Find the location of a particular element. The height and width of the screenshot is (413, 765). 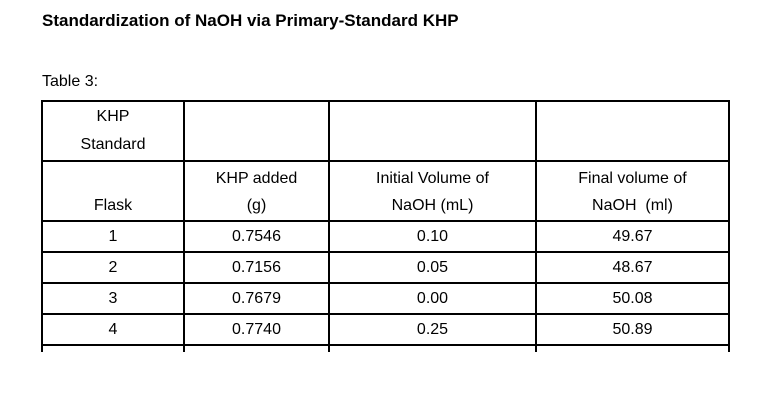

cell-khp-added: 0.7679 is located at coordinates (256, 298).